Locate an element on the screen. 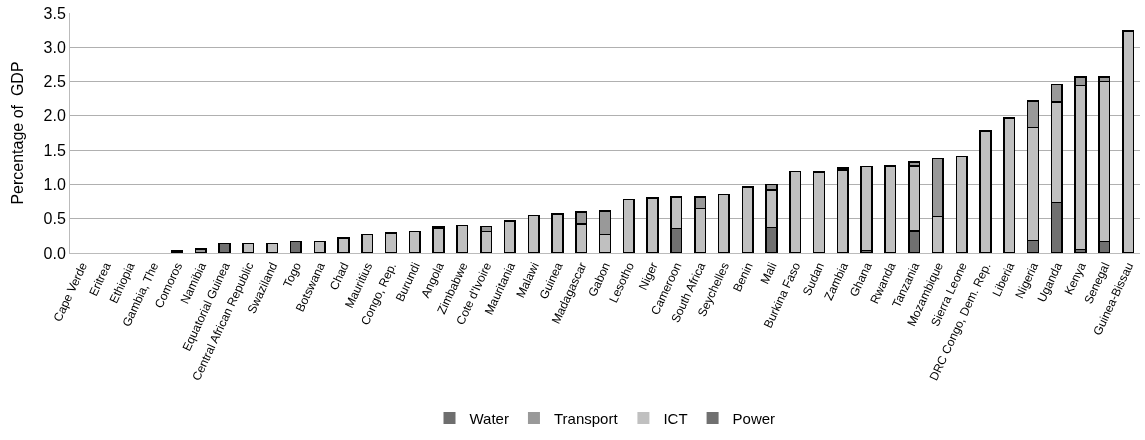  y-tick-label: 3.0 is located at coordinates (54, 47).